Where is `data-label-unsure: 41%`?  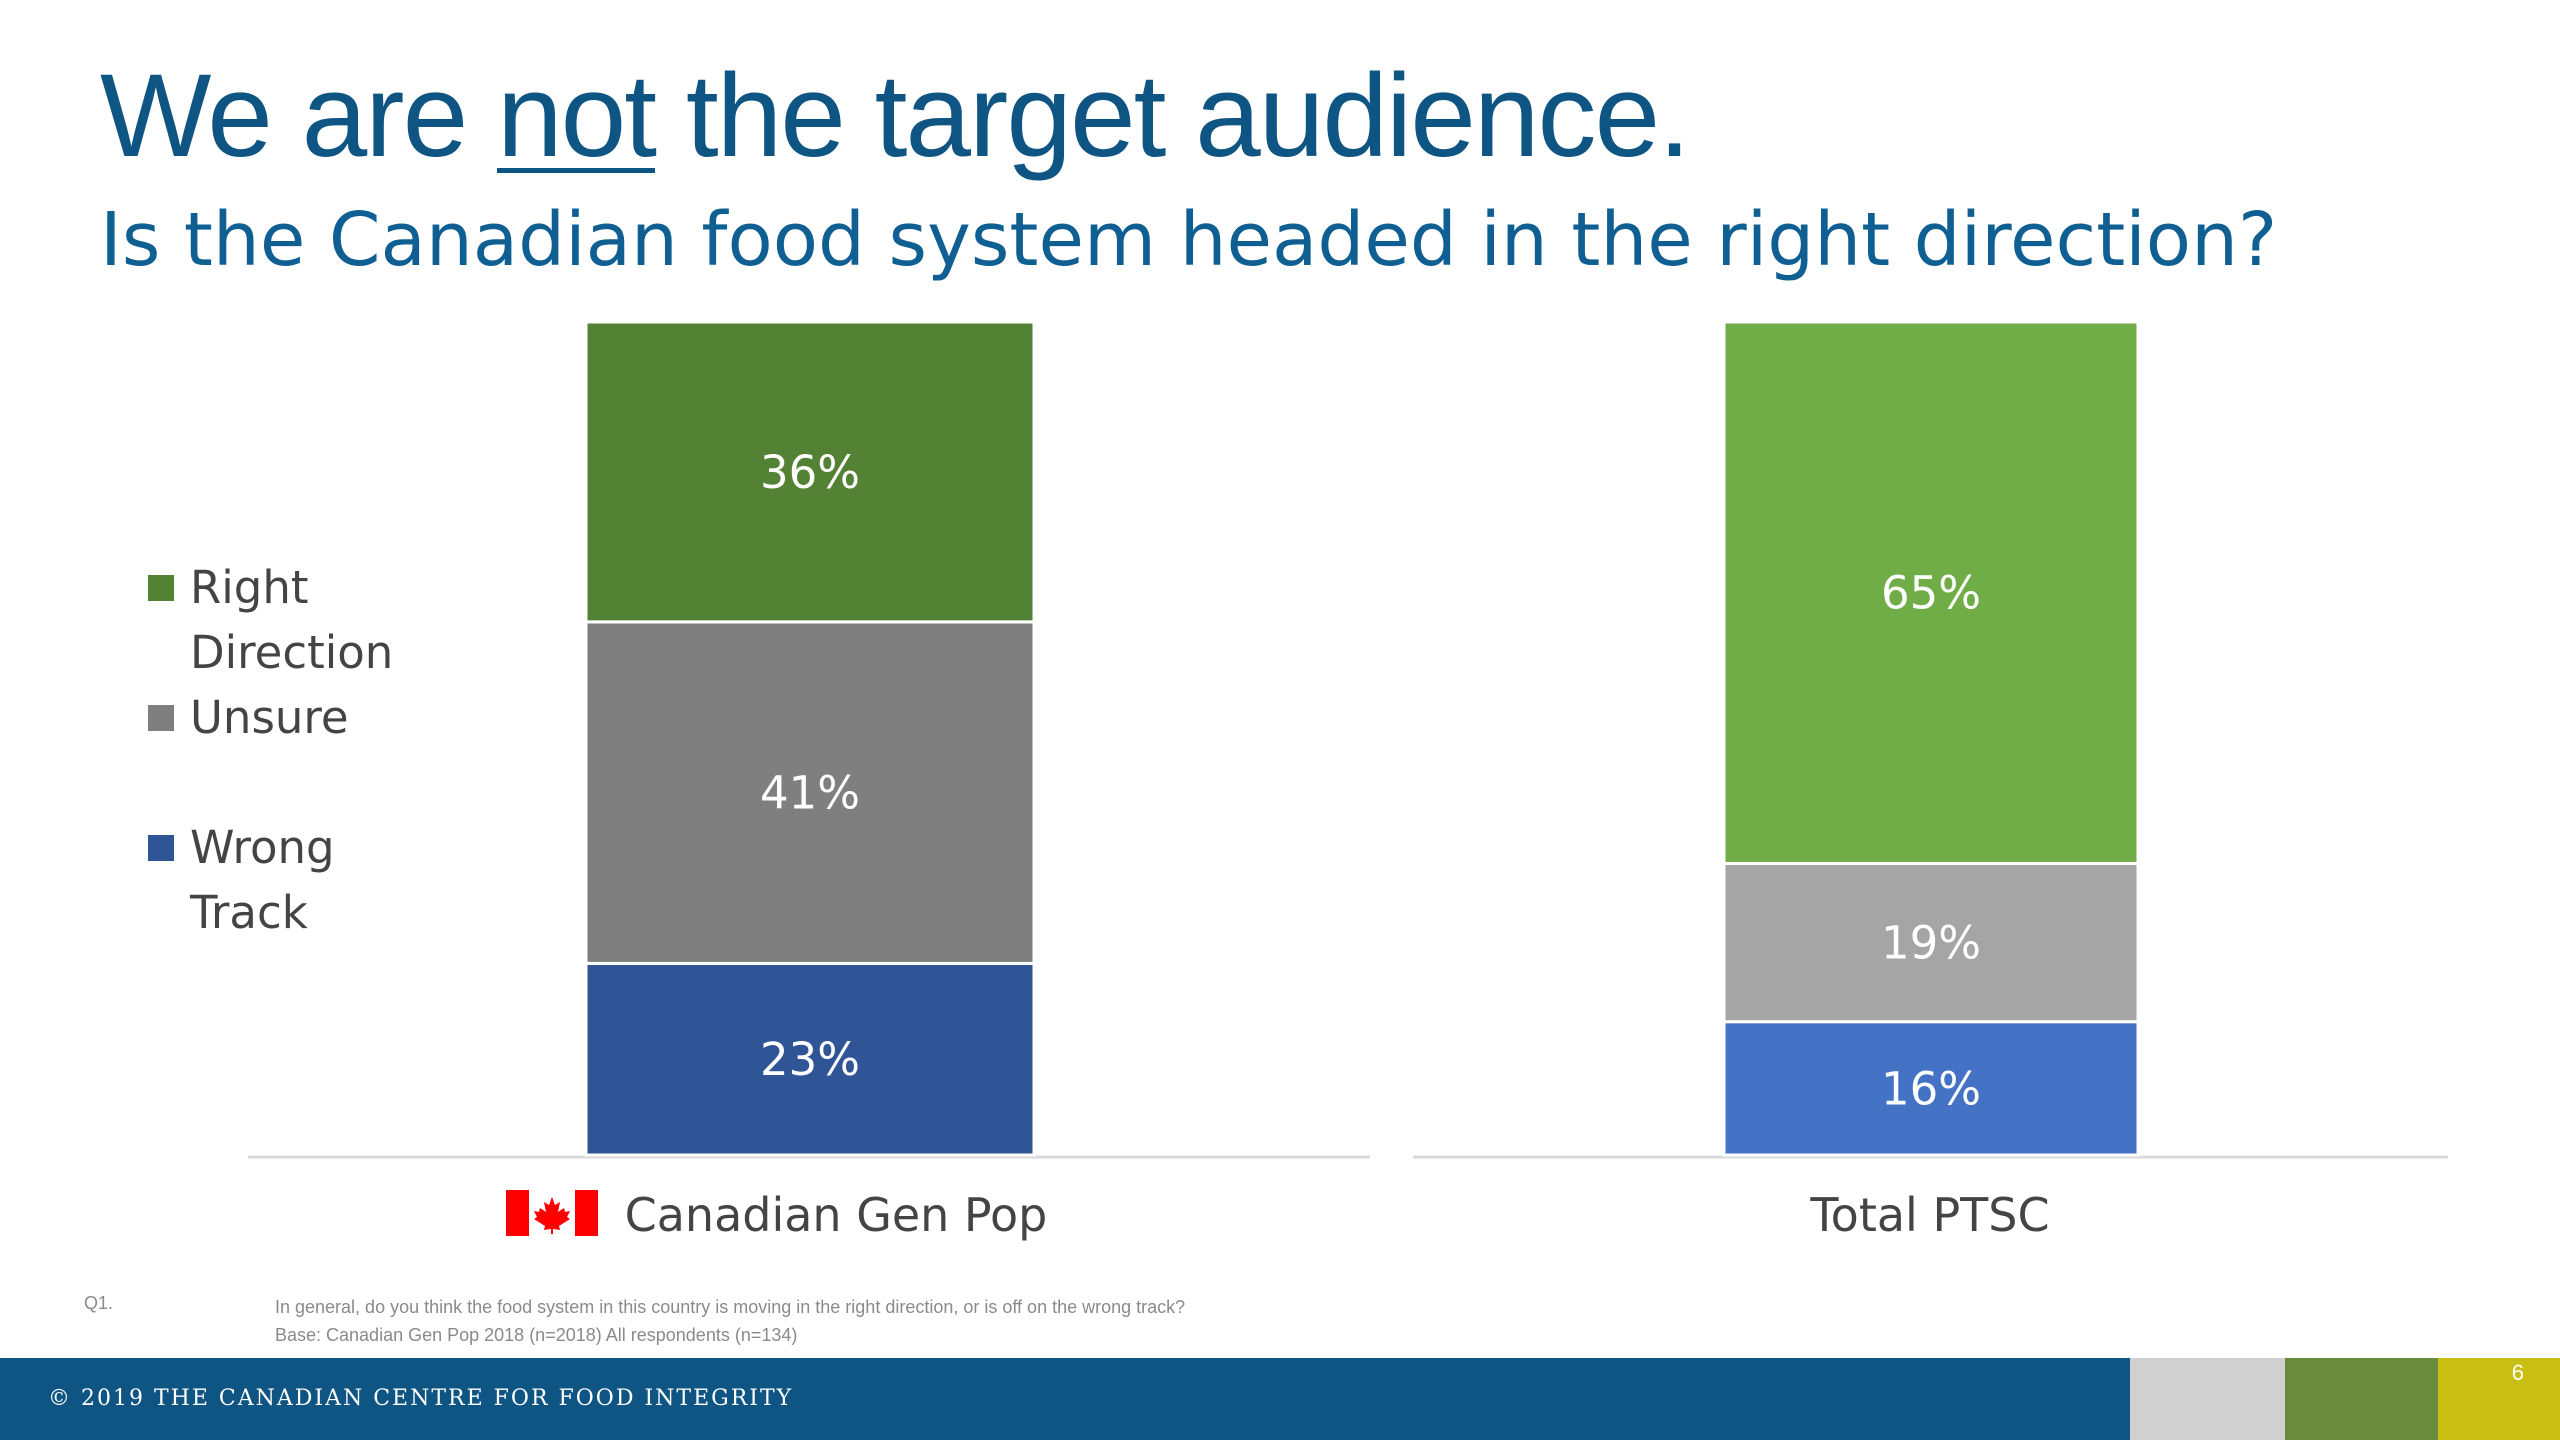
data-label-unsure: 41% is located at coordinates (810, 793).